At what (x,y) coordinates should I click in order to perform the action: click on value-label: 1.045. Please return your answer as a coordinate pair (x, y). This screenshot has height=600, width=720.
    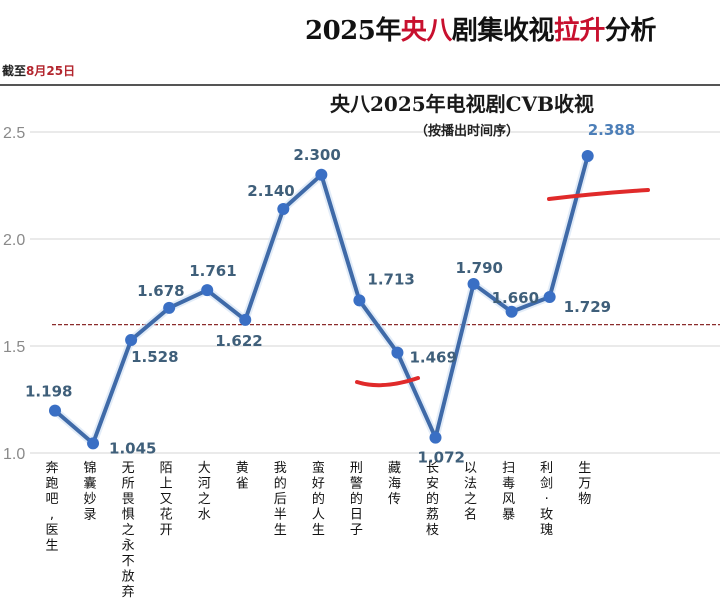
    Looking at the image, I should click on (132, 448).